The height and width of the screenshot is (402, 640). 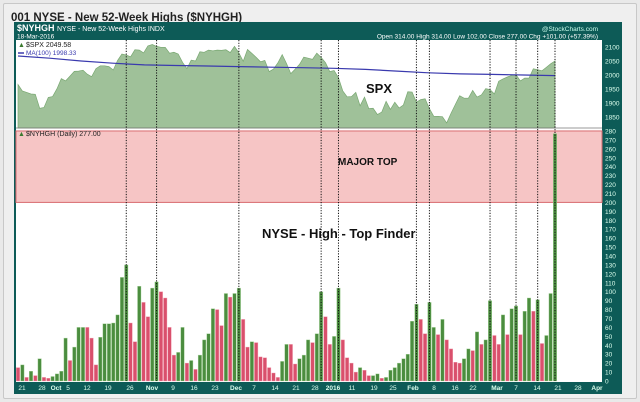 What do you see at coordinates (612, 104) in the screenshot?
I see `spx-ytick: 1900` at bounding box center [612, 104].